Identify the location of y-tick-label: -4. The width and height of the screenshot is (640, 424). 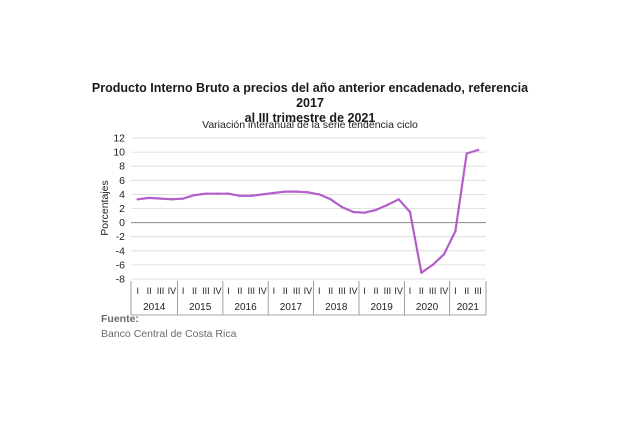
(120, 251).